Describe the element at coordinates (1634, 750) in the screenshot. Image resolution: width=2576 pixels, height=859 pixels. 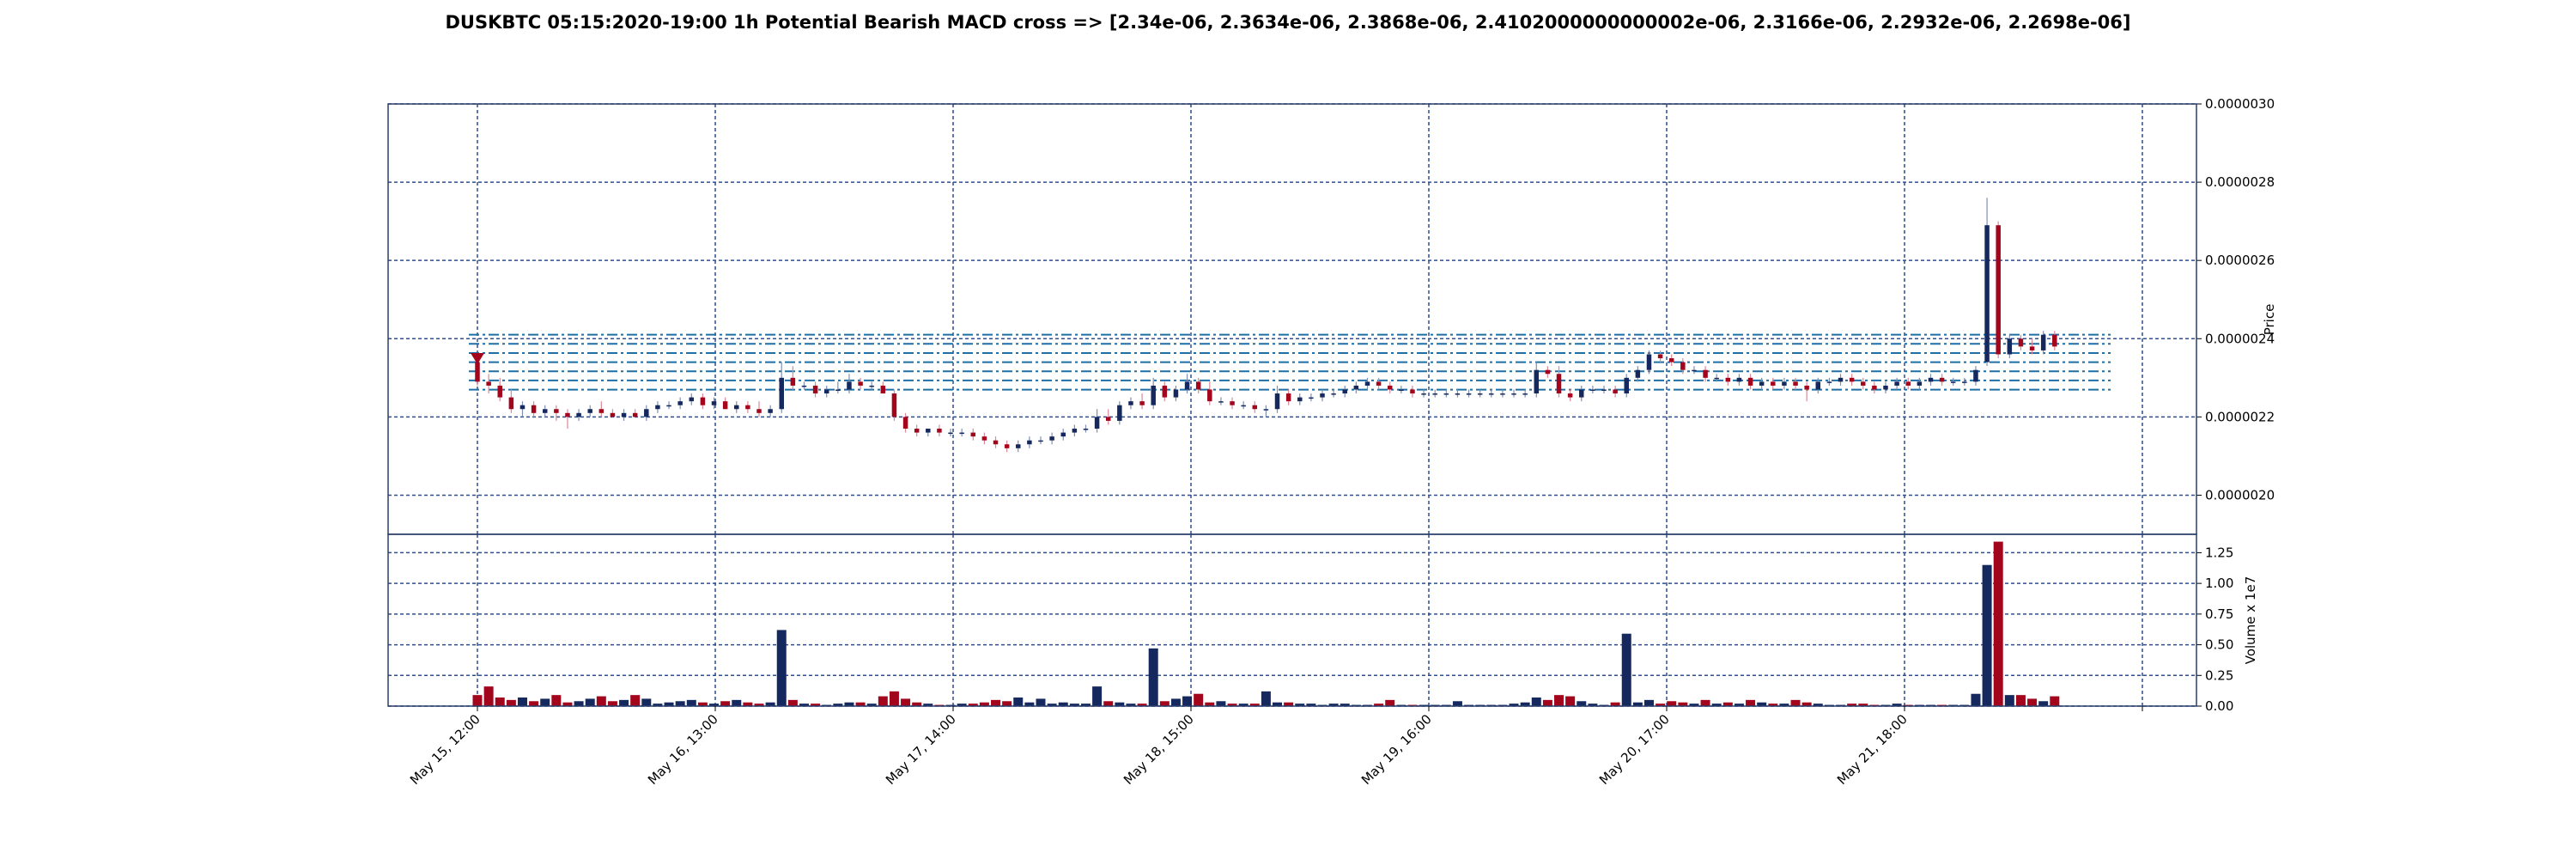
I see `x-tick-label: May 20, 17:00` at that location.